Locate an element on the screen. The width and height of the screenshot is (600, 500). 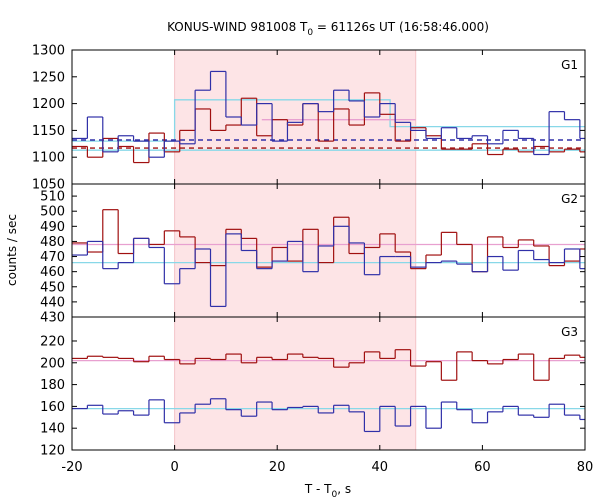
g3-series-dark_blue is located at coordinates (328, 415).